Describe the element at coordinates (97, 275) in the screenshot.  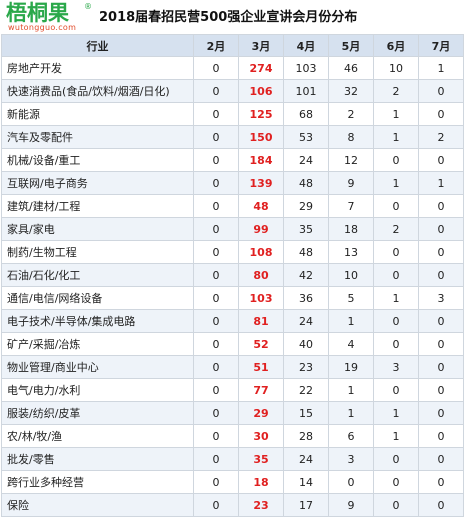
I see `cell-industry: 石油/石化/化工` at that location.